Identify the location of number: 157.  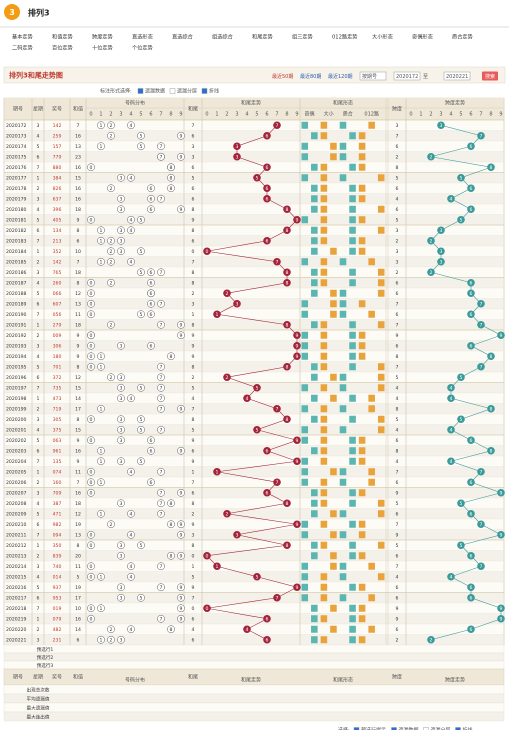
(57, 147).